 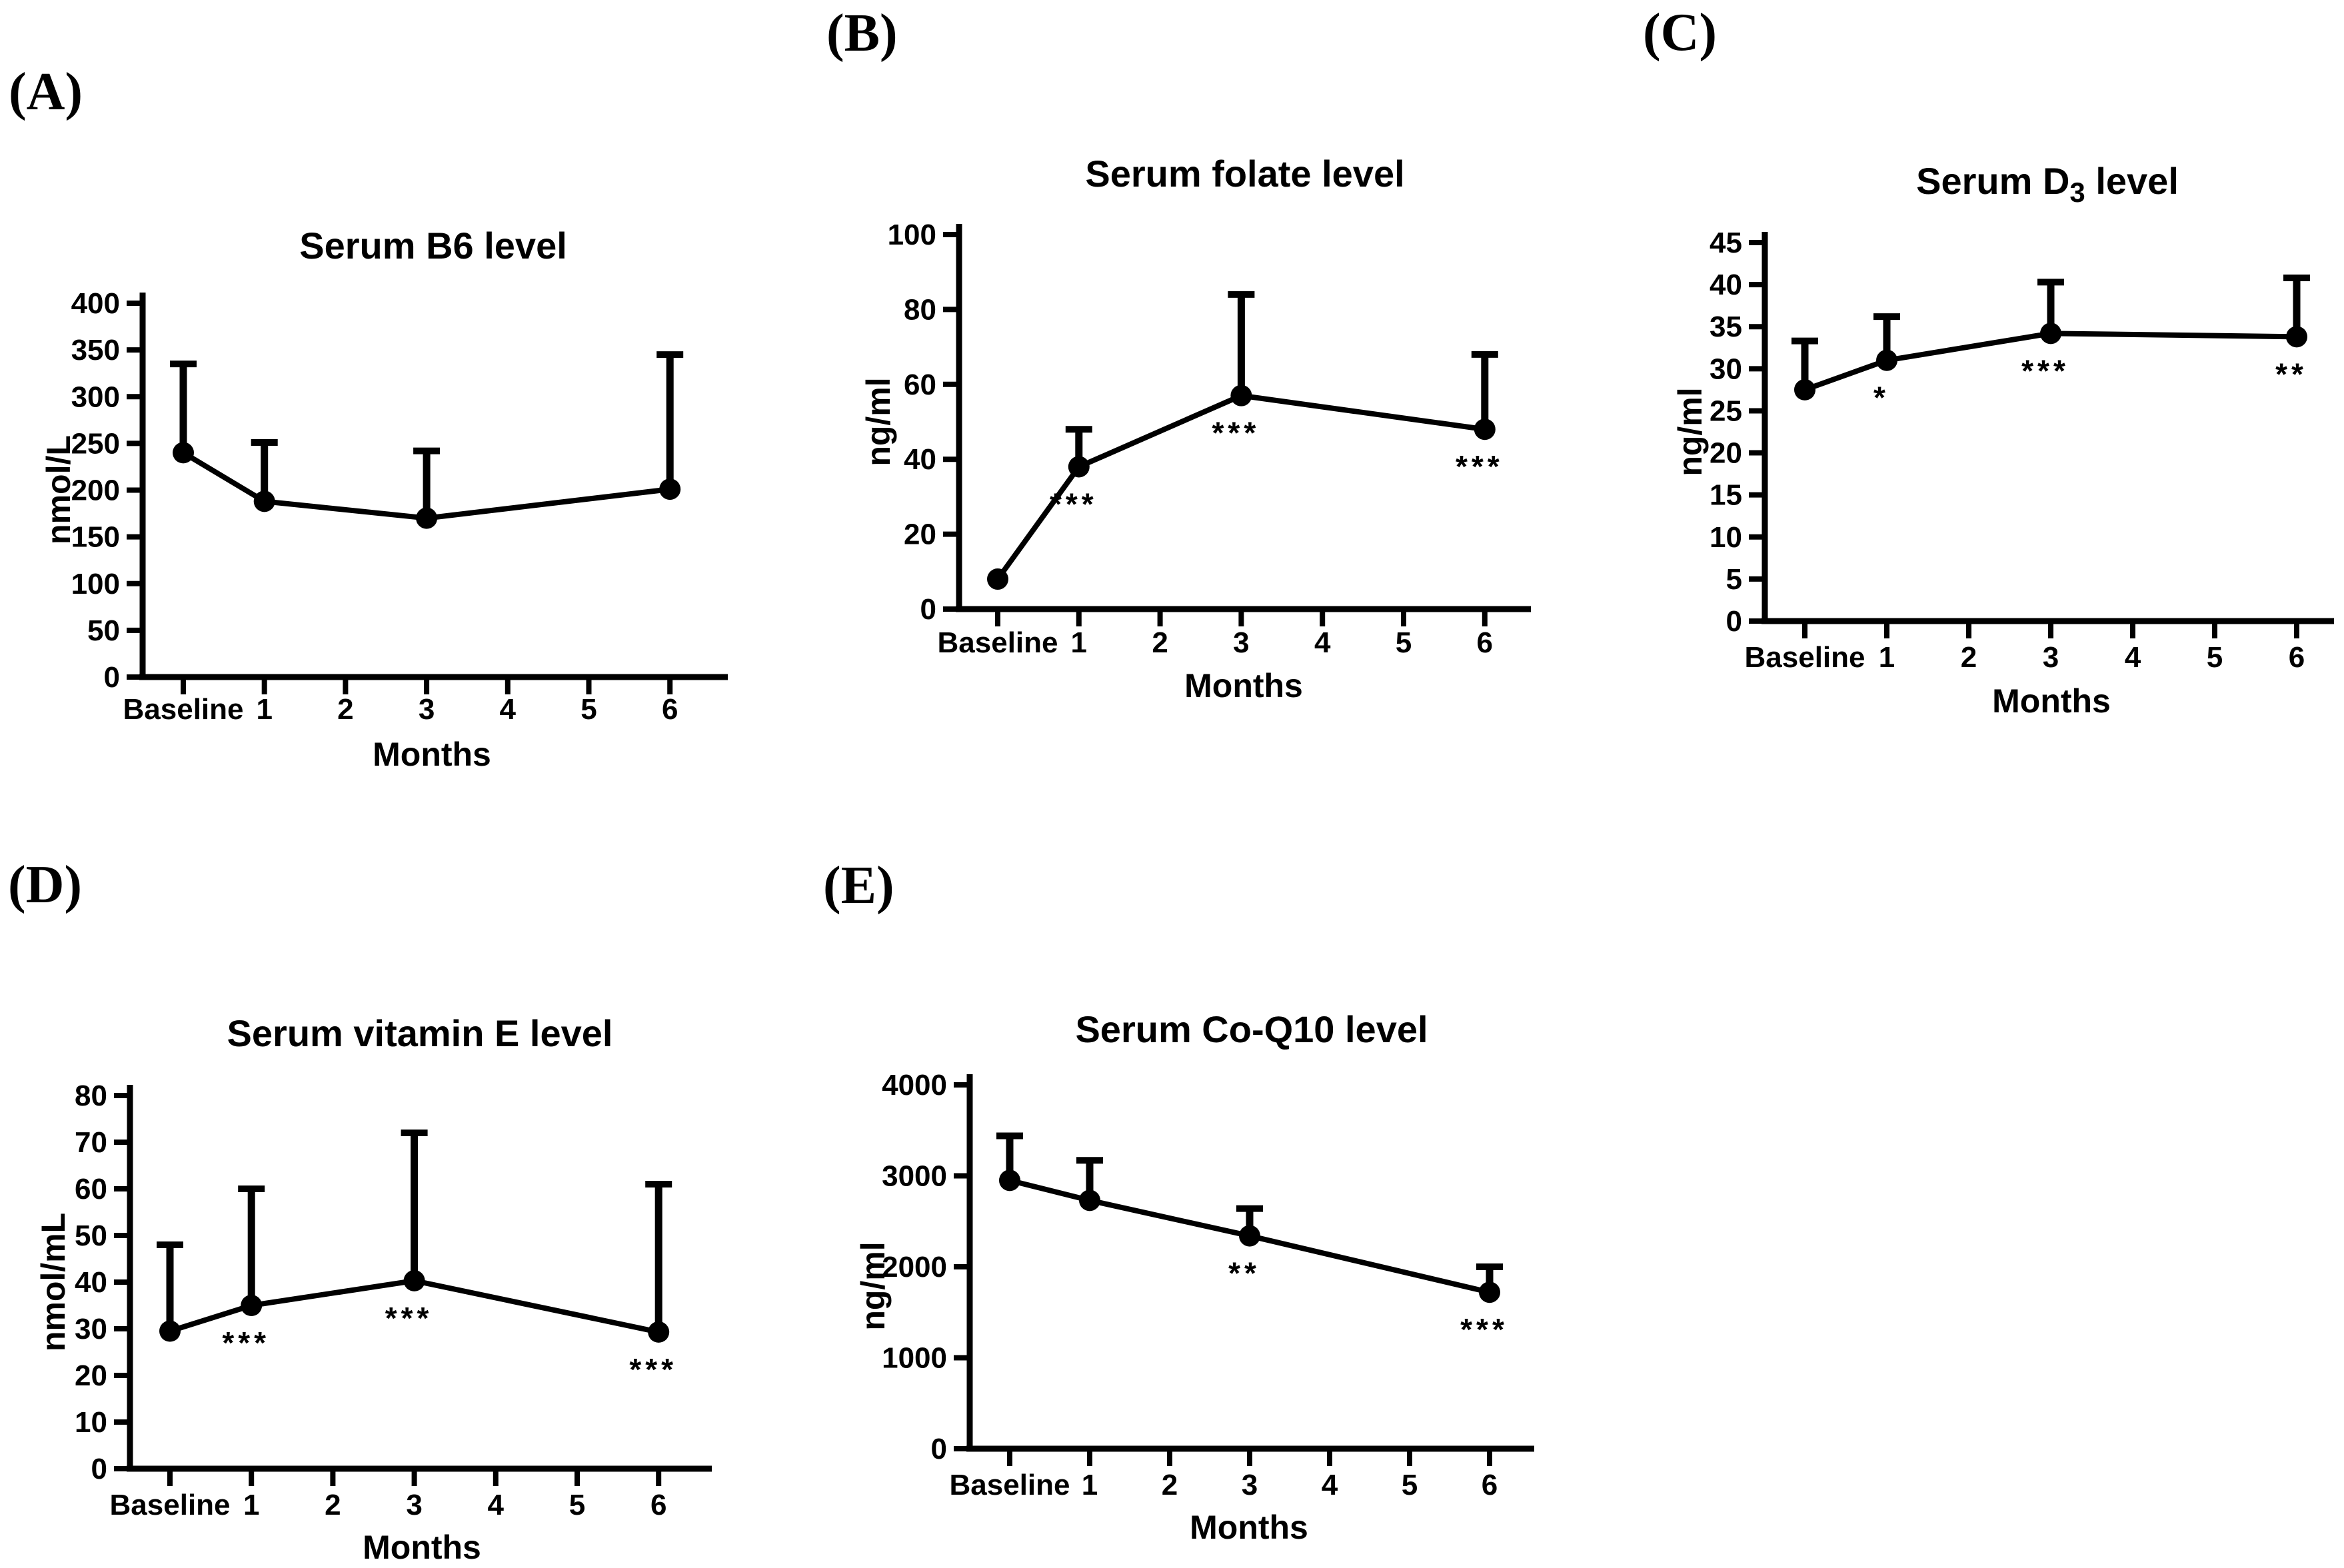 I want to click on chart-e-x-axis-label: Months, so click(x=1249, y=1528).